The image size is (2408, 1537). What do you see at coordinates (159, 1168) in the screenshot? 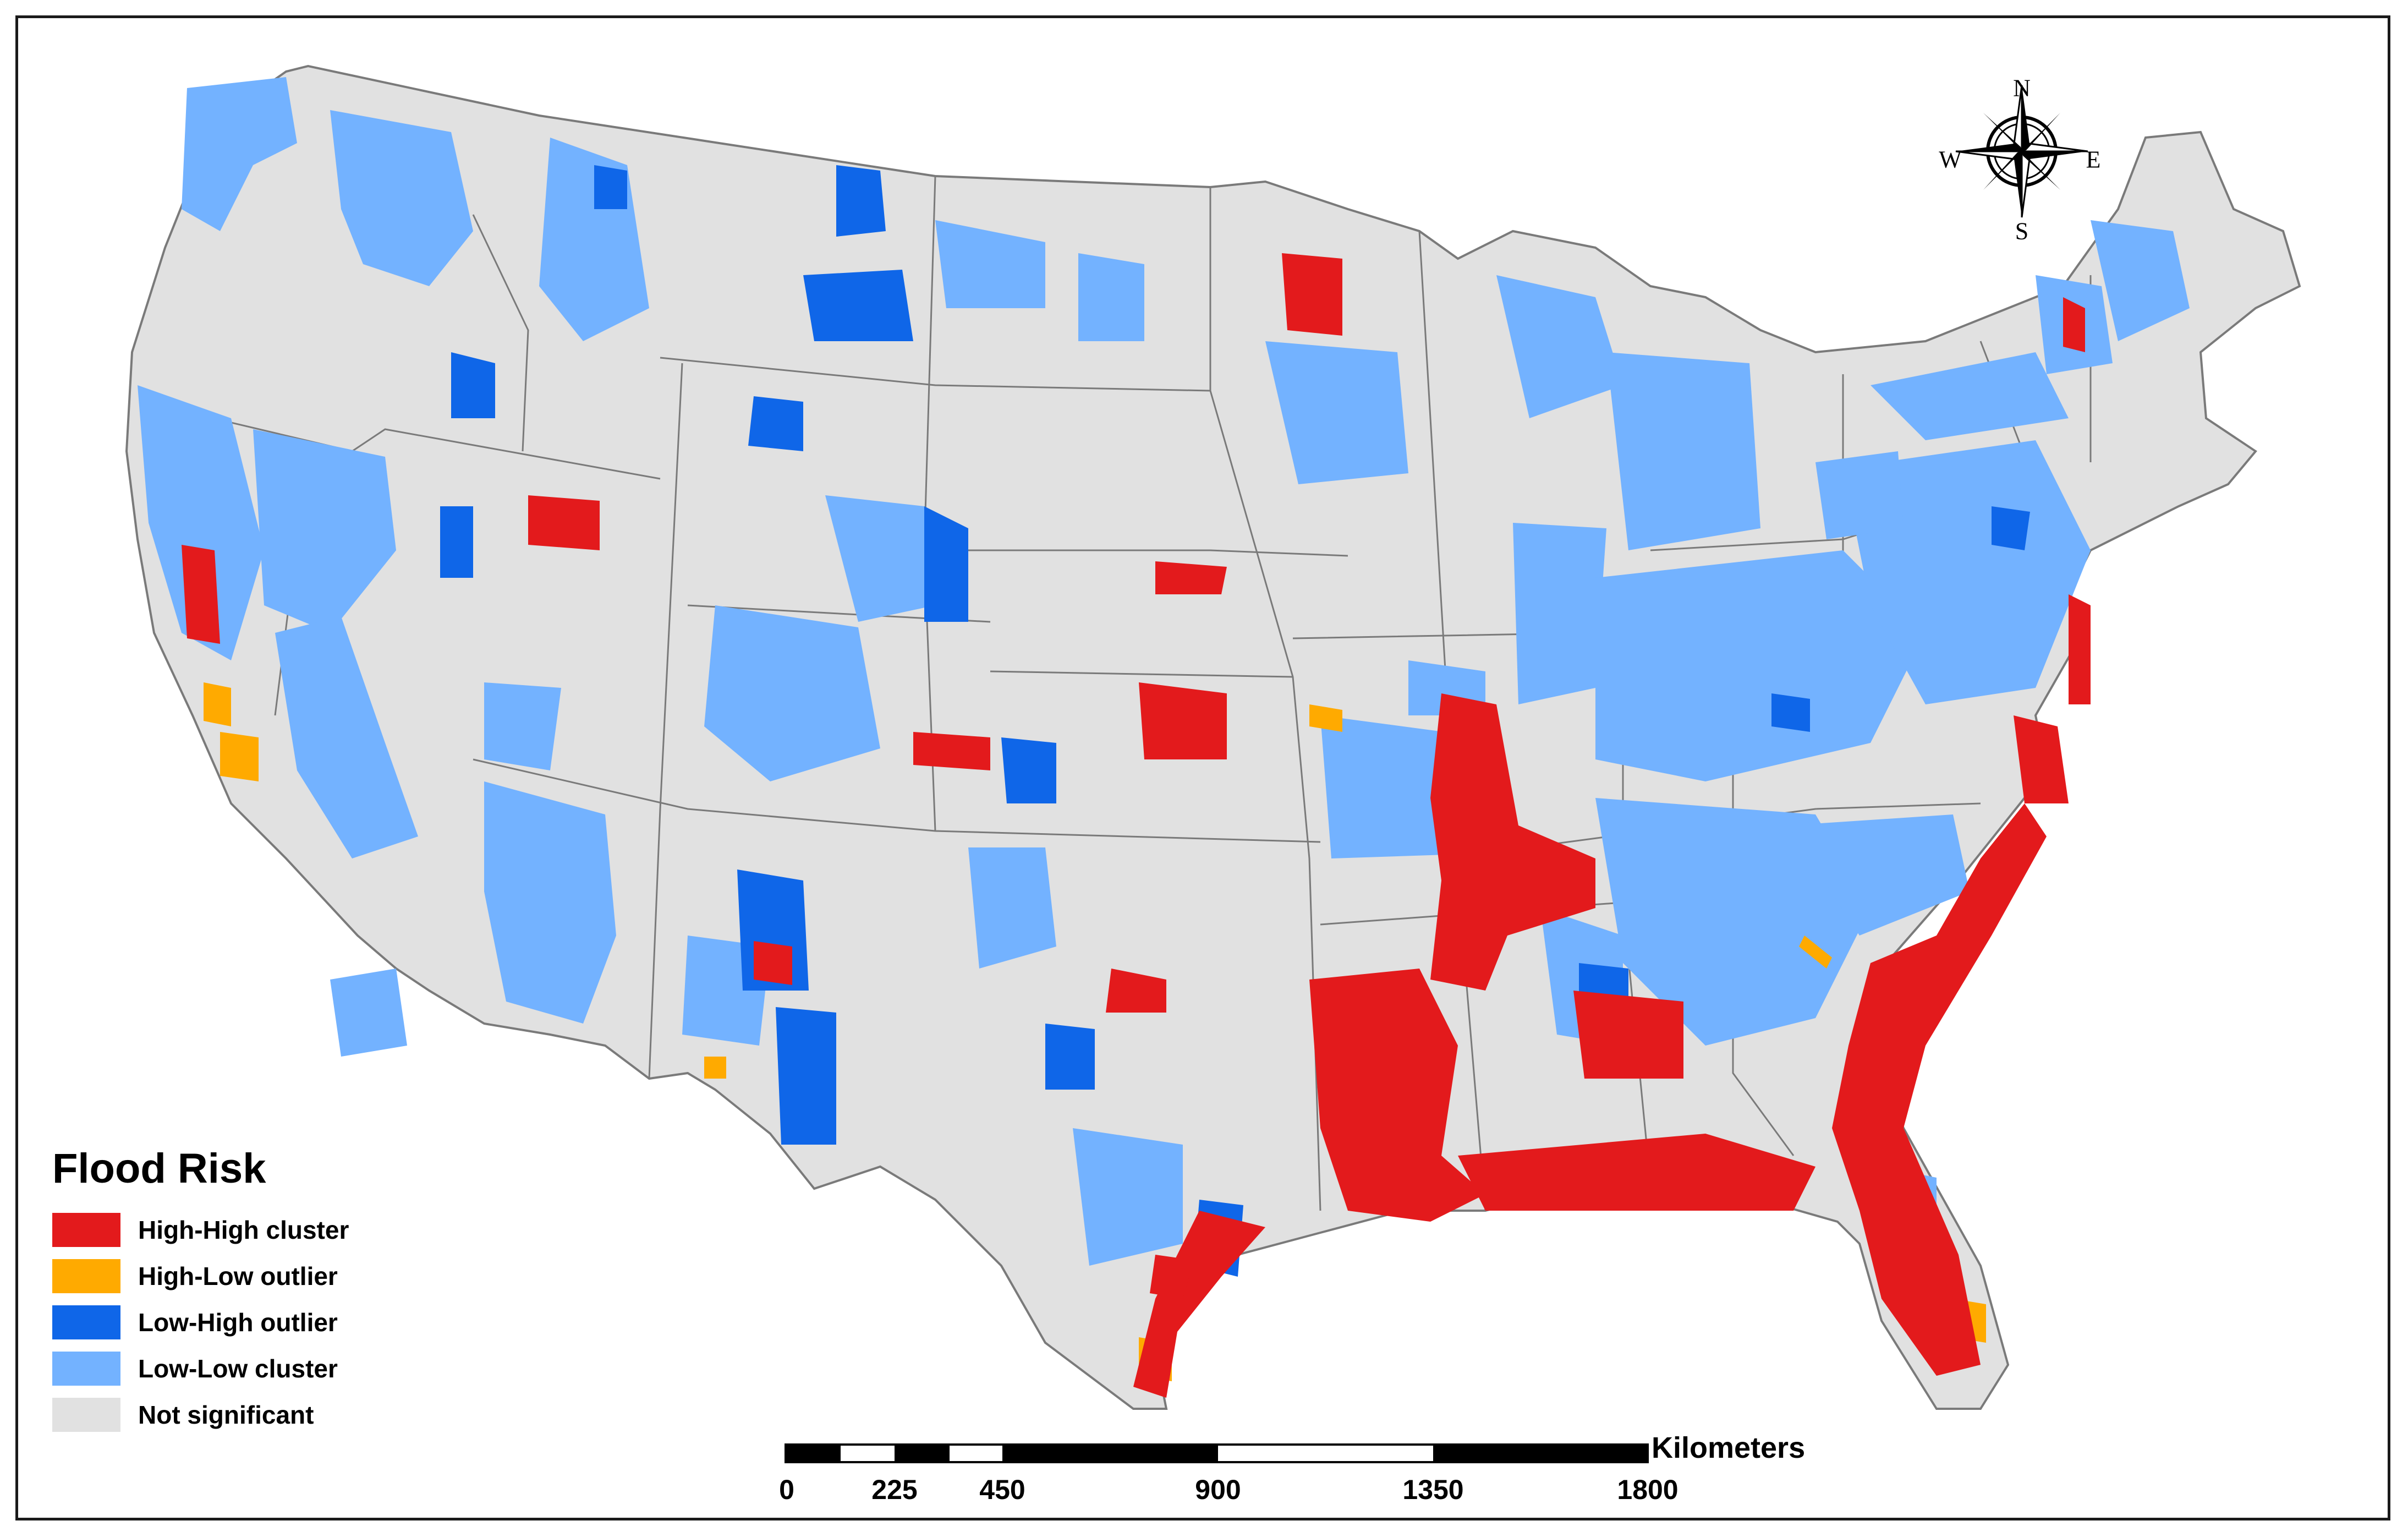
I see `legend-title: Flood Risk` at bounding box center [159, 1168].